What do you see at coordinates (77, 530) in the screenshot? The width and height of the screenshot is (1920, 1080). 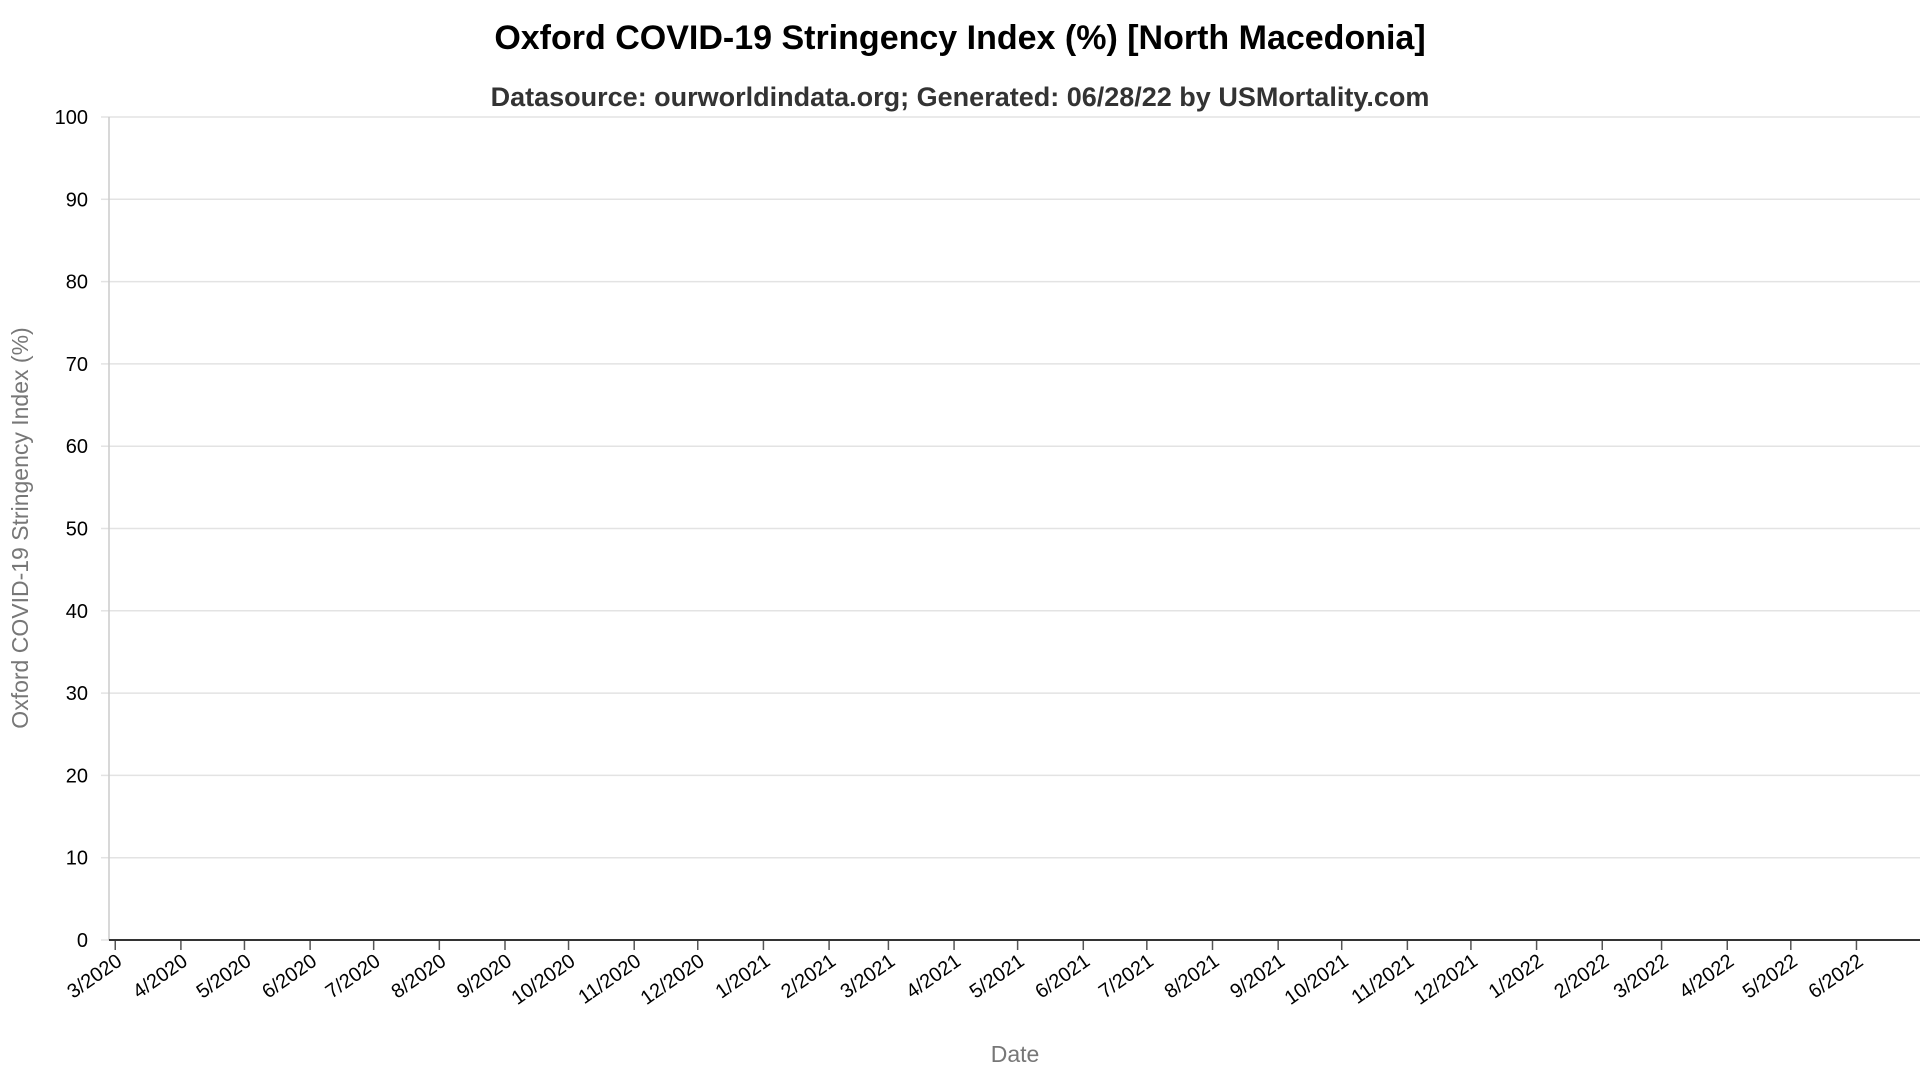 I see `y-tick-label: 50` at bounding box center [77, 530].